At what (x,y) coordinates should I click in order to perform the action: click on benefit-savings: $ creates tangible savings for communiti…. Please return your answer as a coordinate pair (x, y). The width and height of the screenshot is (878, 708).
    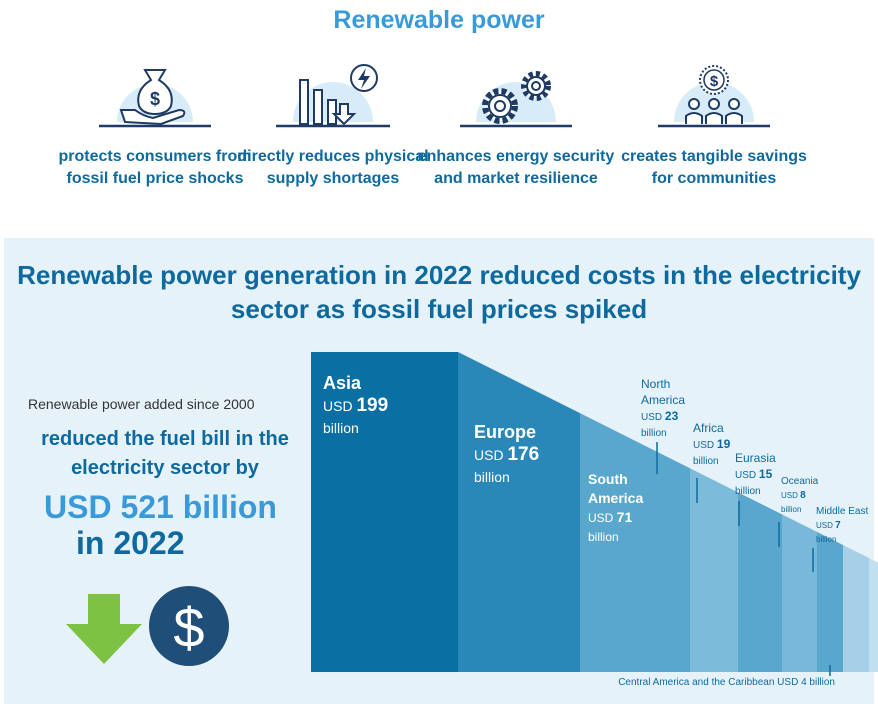
    Looking at the image, I should click on (714, 125).